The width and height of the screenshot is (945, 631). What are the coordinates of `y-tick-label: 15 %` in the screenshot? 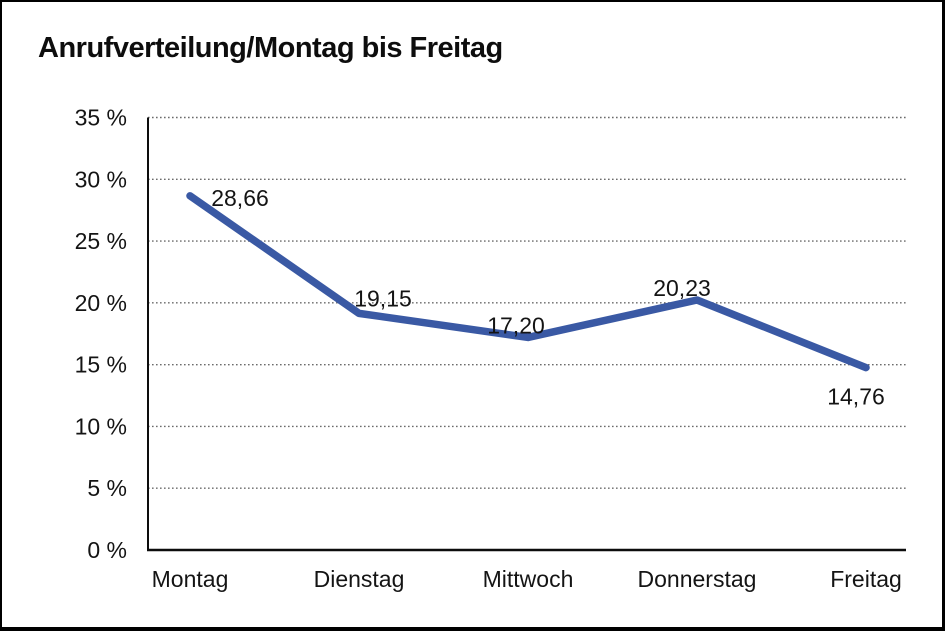 It's located at (101, 365).